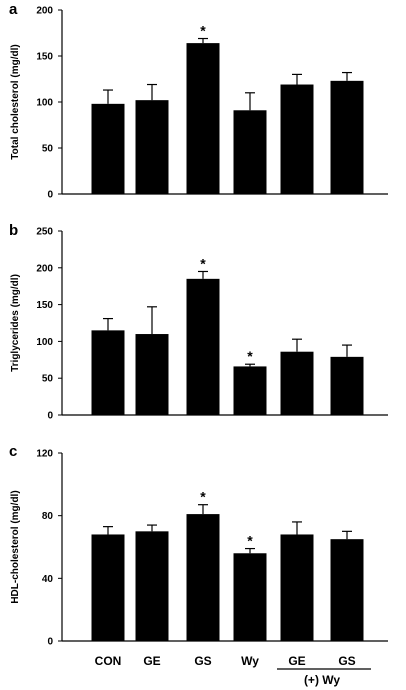  Describe the element at coordinates (250, 661) in the screenshot. I see `x-tick-label: Wy` at that location.